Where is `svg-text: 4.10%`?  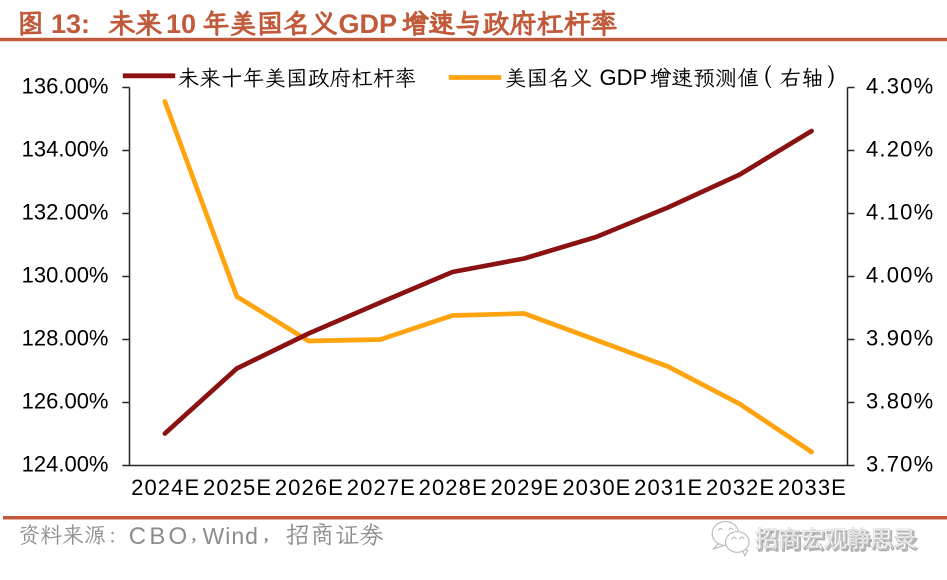 svg-text: 4.10% is located at coordinates (900, 212).